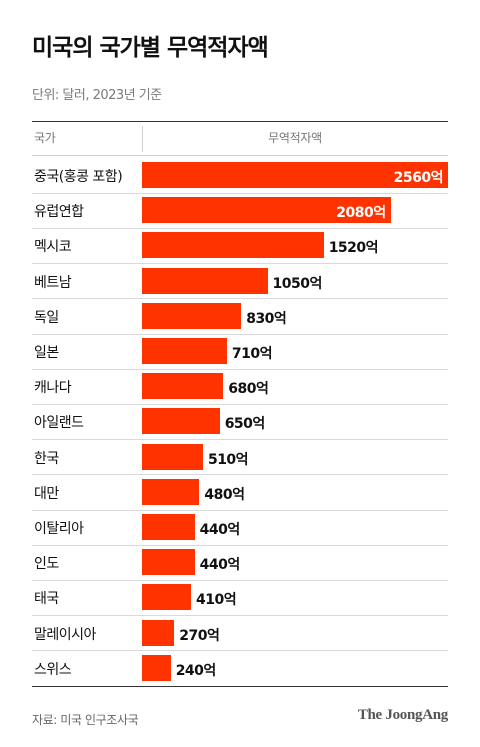 Image resolution: width=480 pixels, height=747 pixels. I want to click on bar-row: 독일 830억, so click(240, 316).